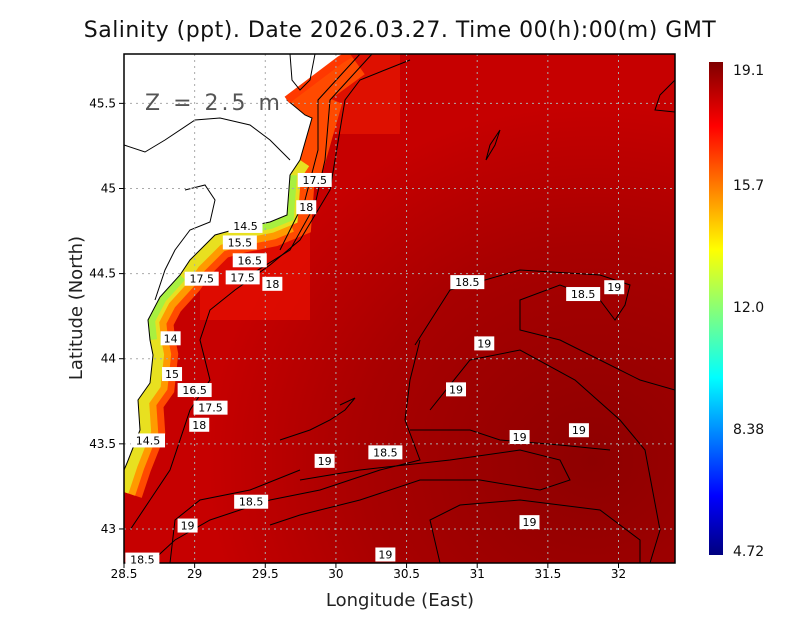 The width and height of the screenshot is (800, 618). What do you see at coordinates (748, 430) in the screenshot?
I see `colorbar-label: 8.38` at bounding box center [748, 430].